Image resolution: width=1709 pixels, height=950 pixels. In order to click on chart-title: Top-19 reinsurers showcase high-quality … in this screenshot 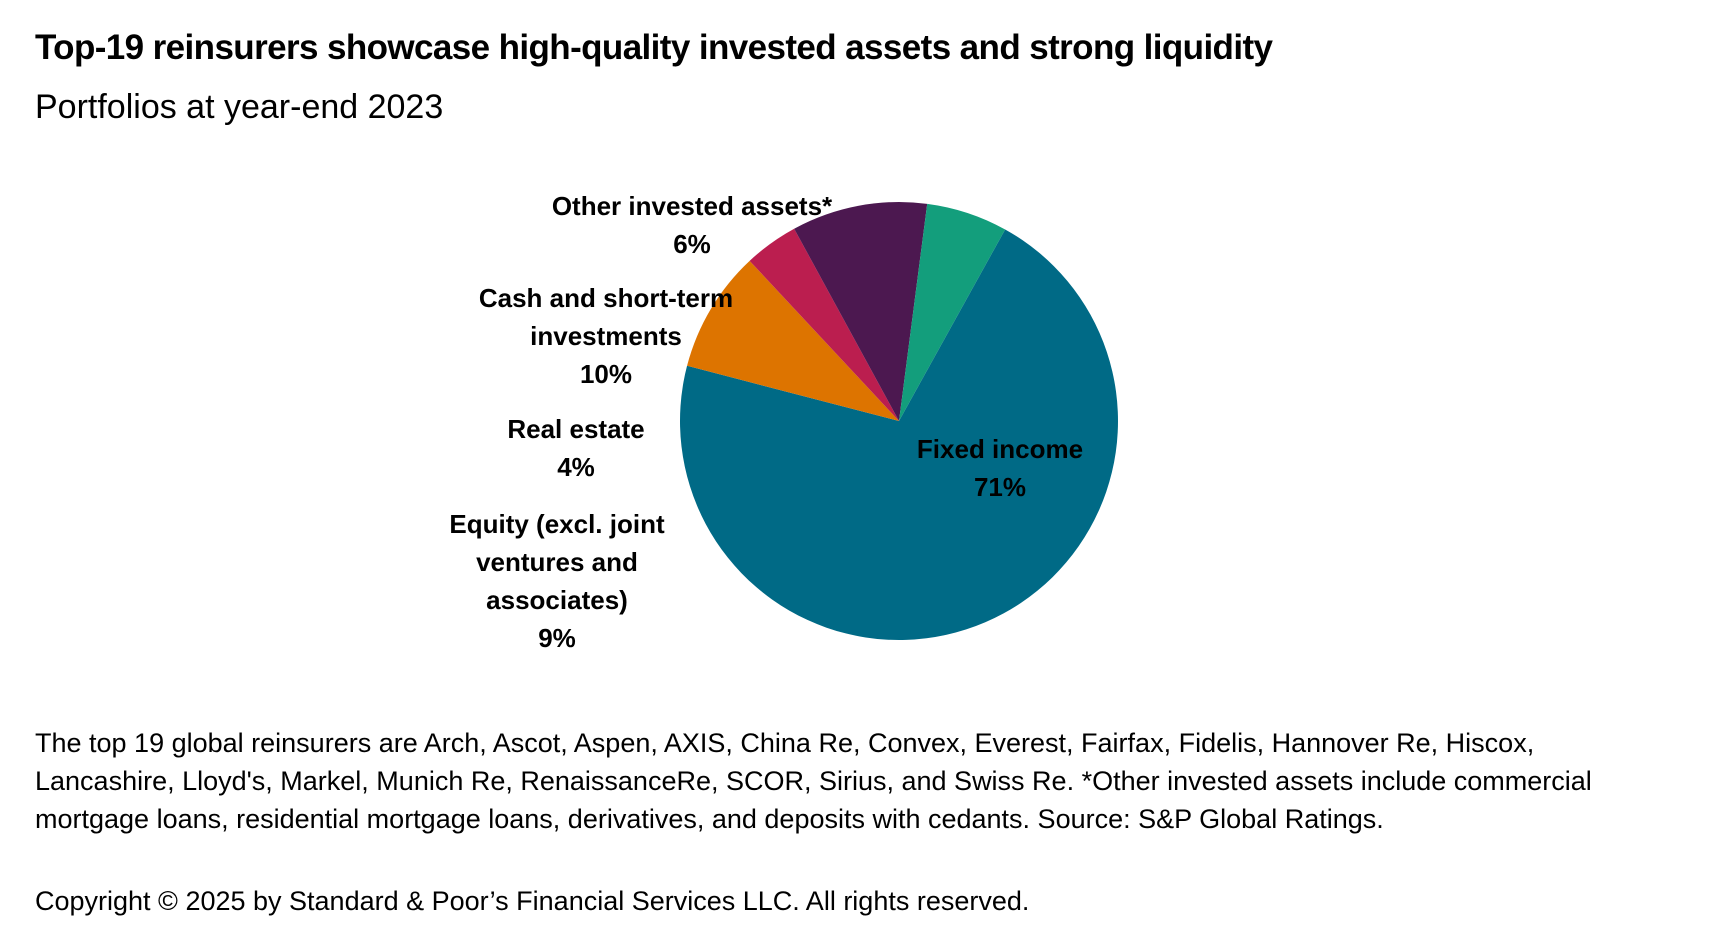, I will do `click(654, 47)`.